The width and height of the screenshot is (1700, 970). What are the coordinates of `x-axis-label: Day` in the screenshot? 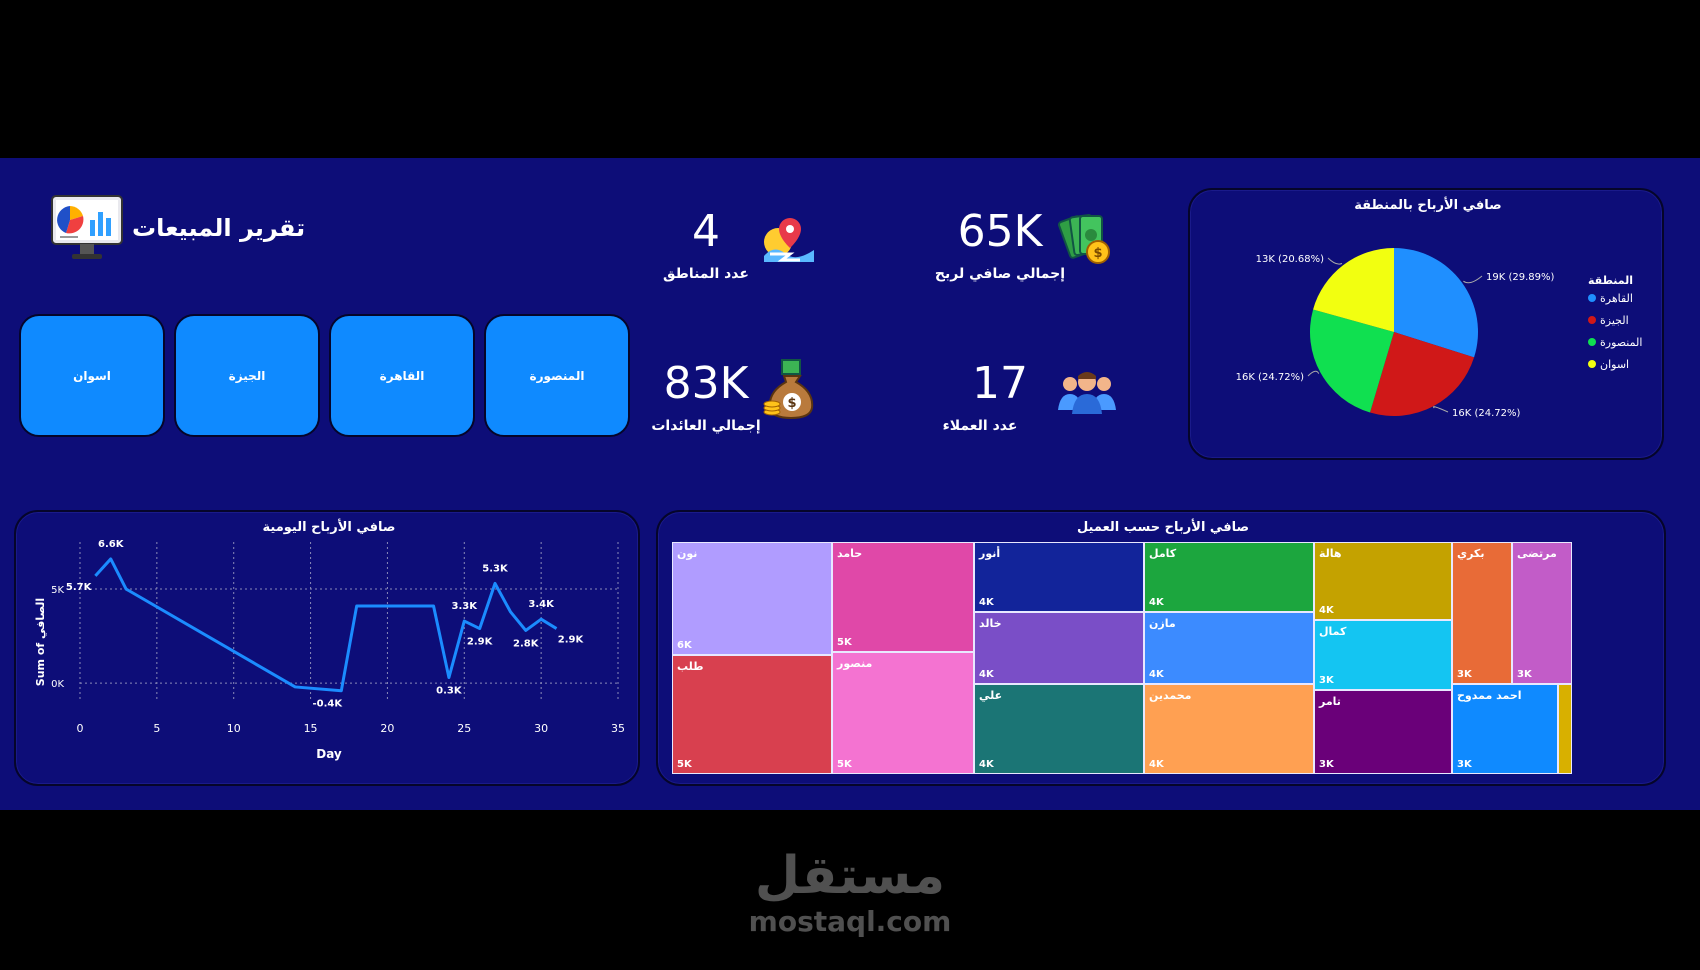 It's located at (329, 754).